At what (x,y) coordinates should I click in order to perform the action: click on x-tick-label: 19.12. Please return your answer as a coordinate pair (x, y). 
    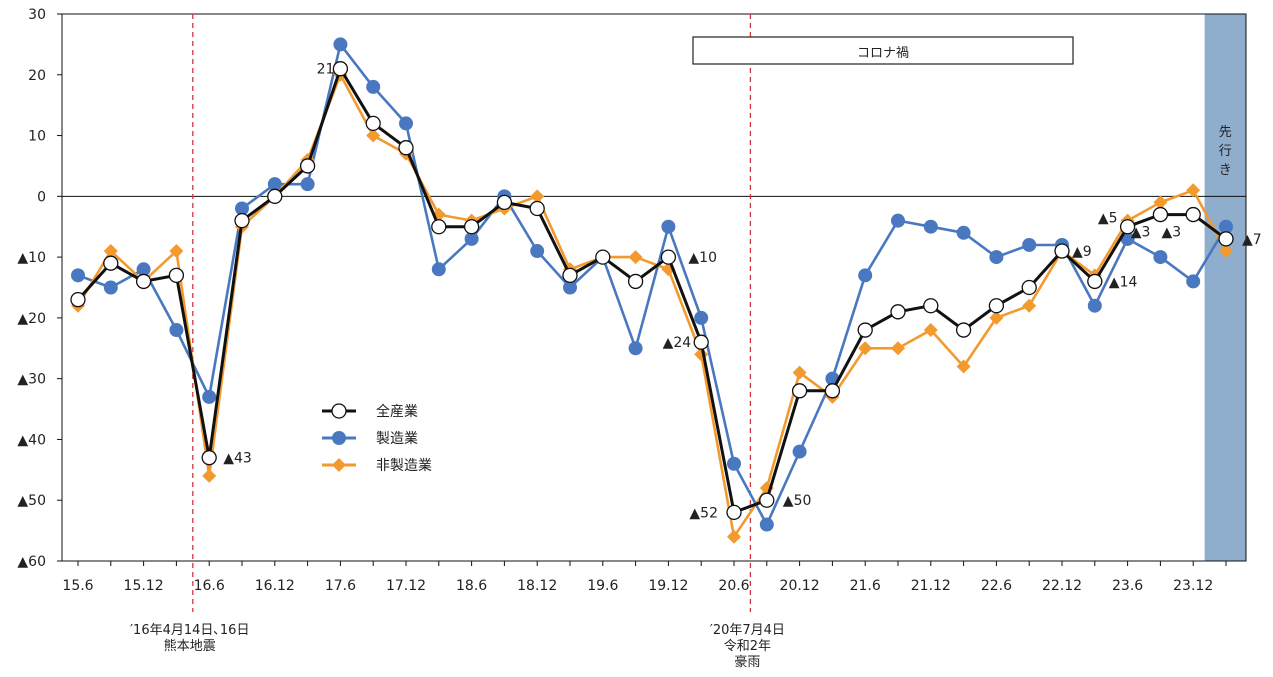
    Looking at the image, I should click on (668, 586).